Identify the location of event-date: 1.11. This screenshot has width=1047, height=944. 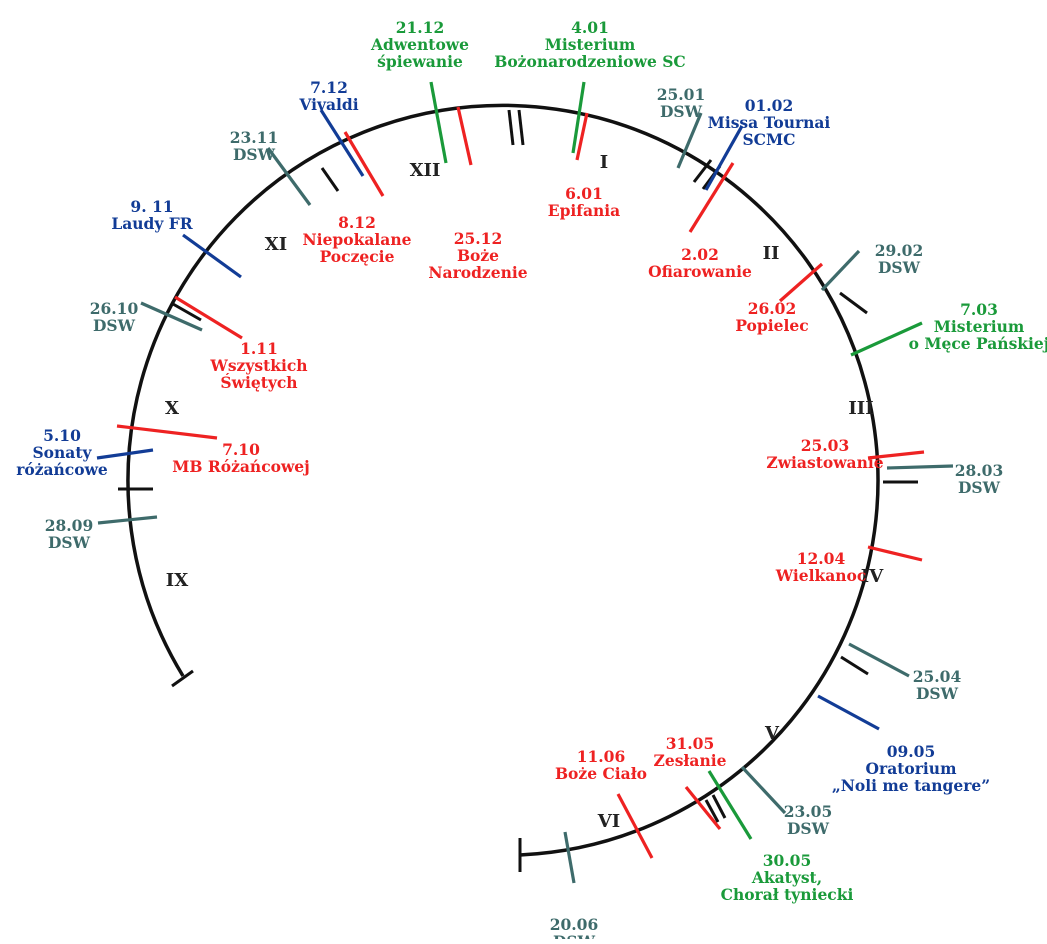
(259, 348).